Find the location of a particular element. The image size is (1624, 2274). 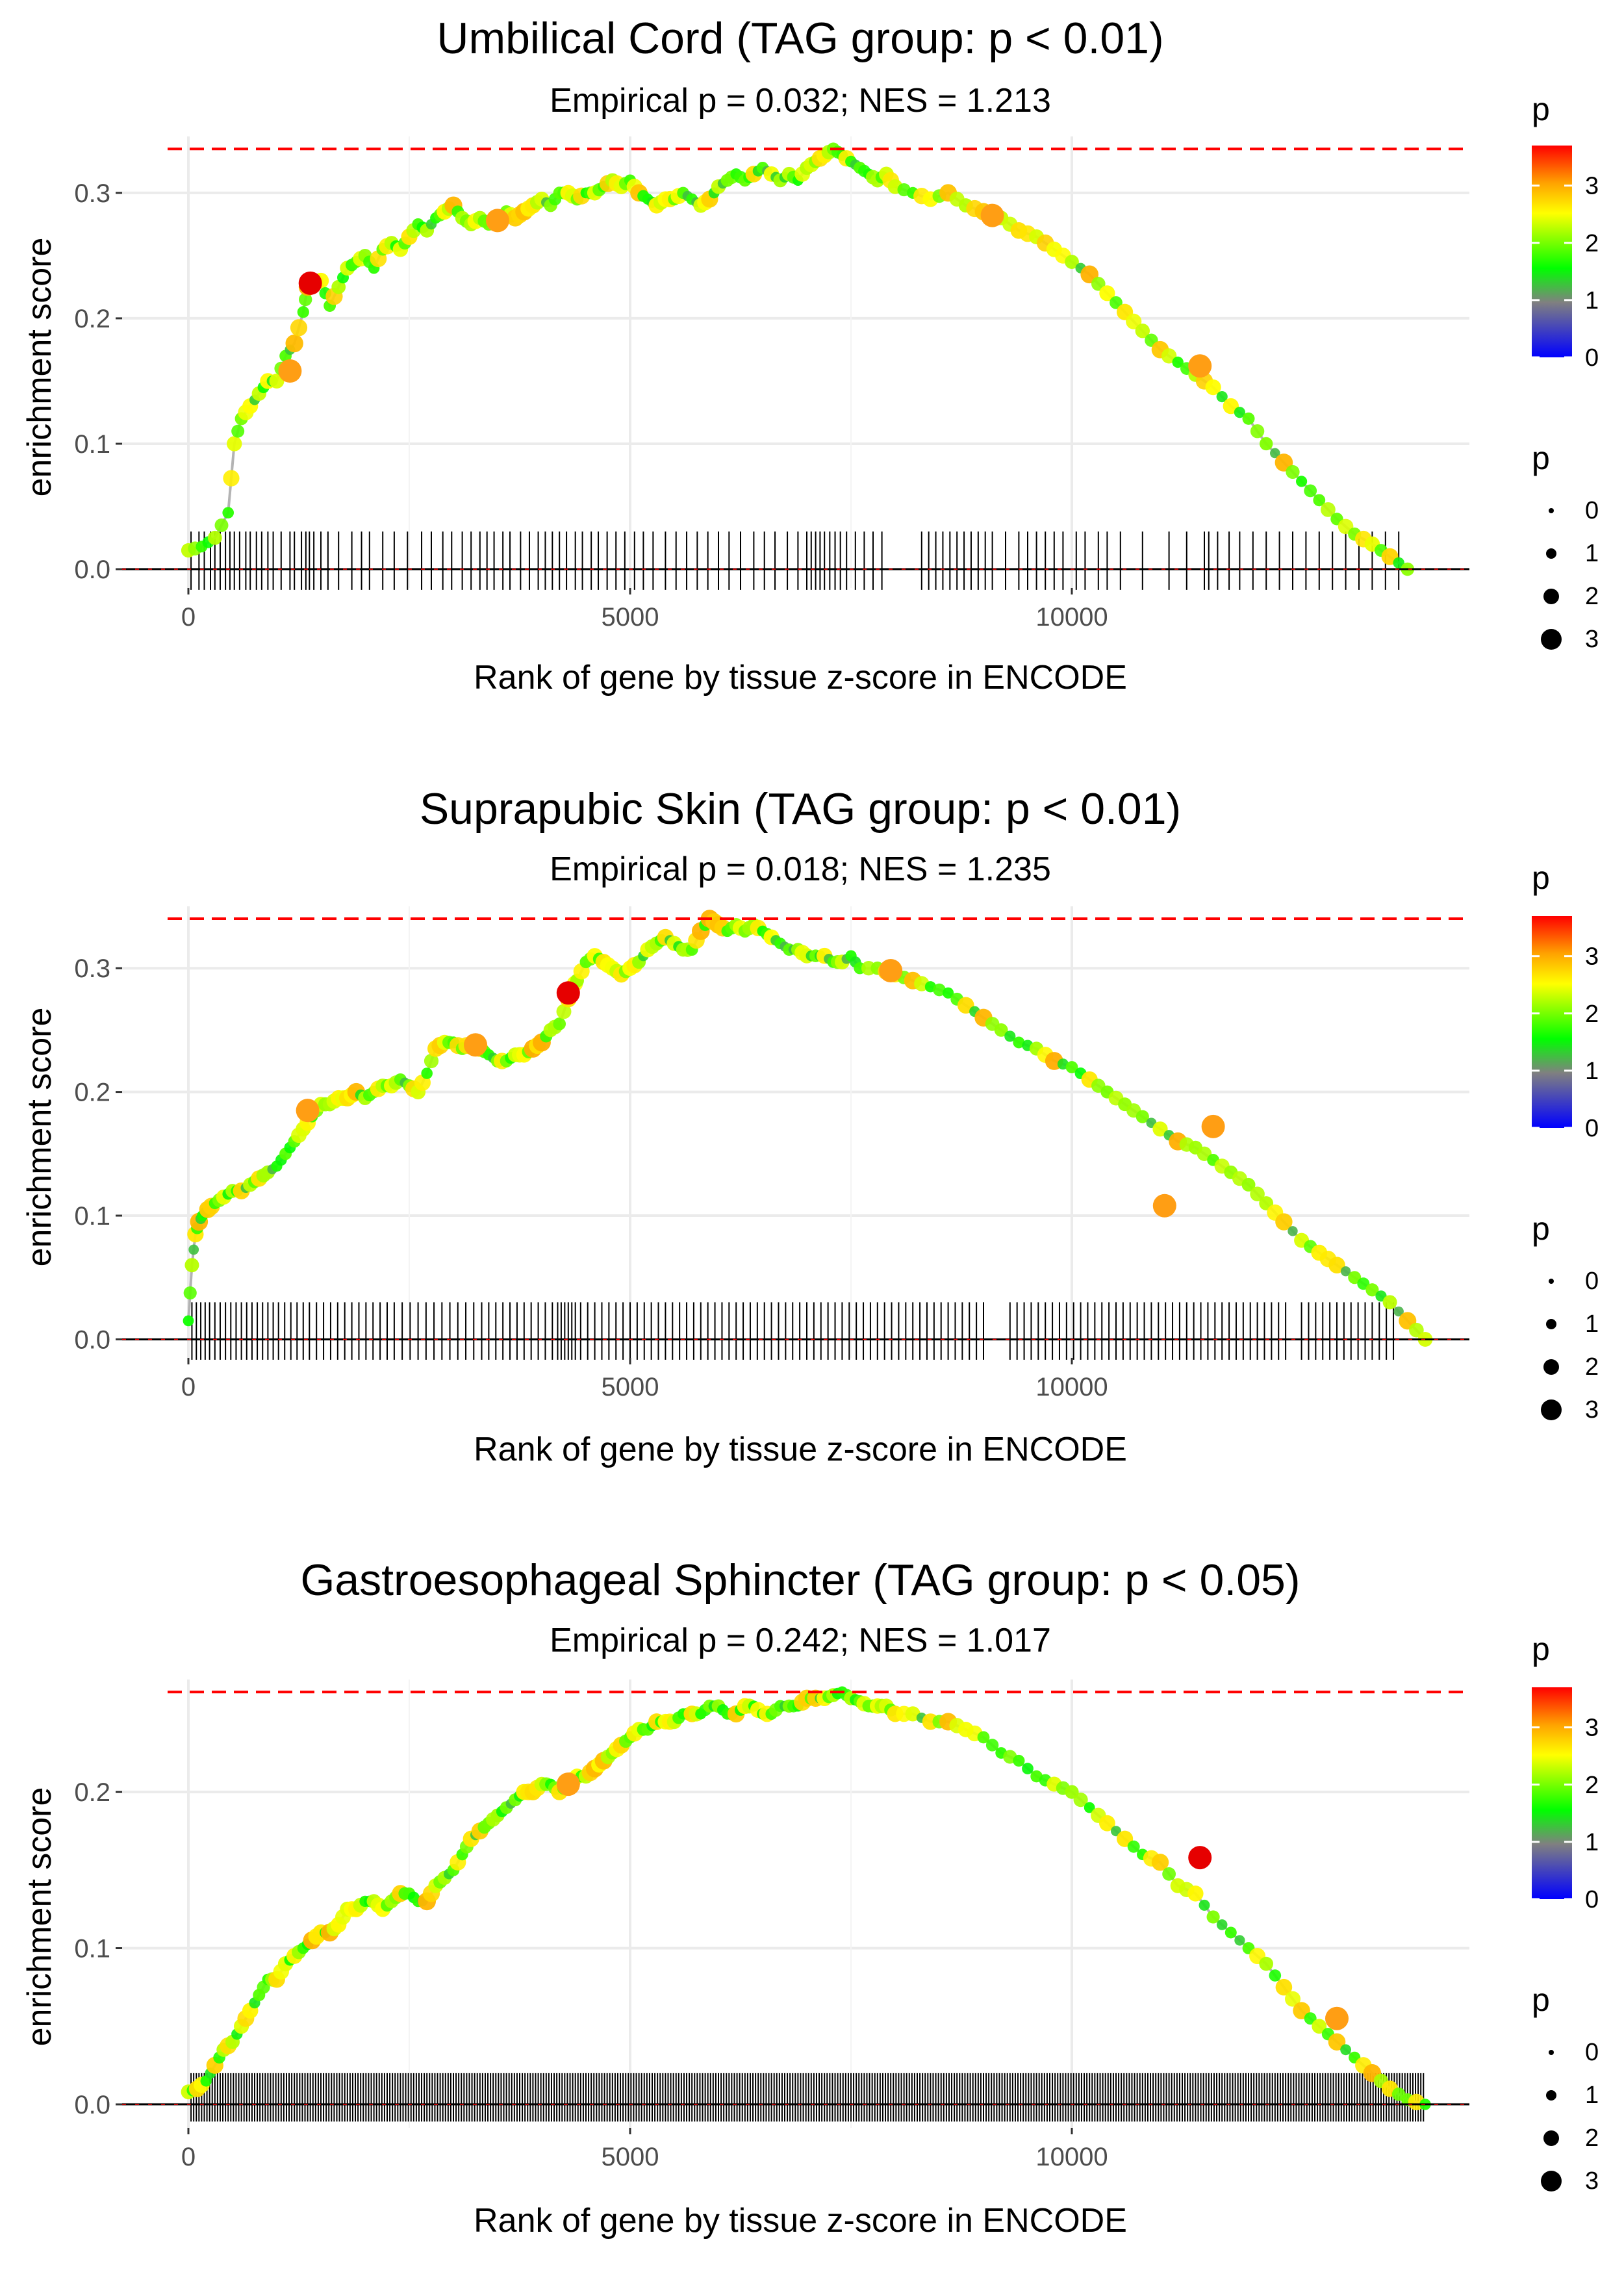

panel-2-colorbar-ticks: 3 2 1 0 is located at coordinates (1565, 1042).